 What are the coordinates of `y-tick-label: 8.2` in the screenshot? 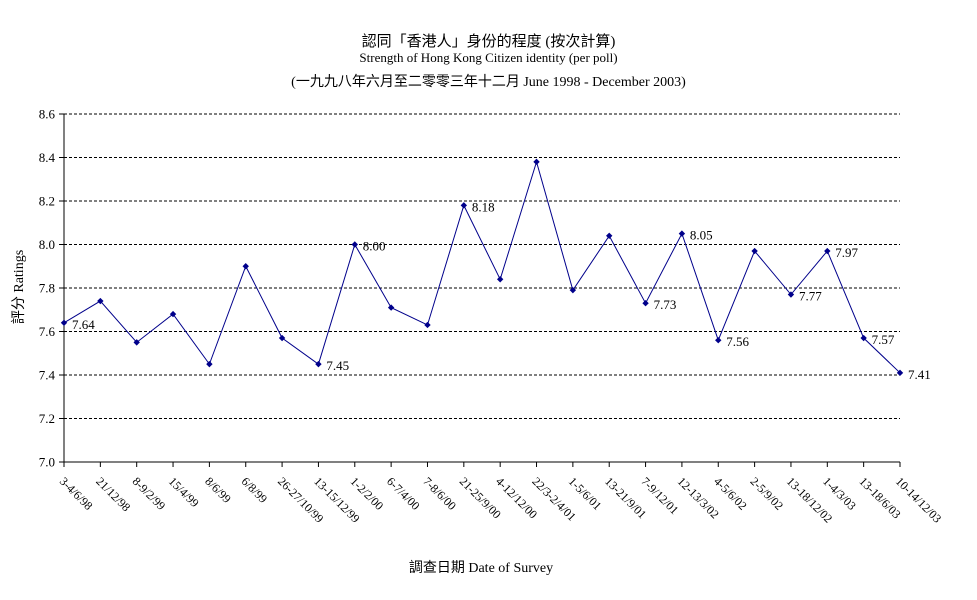 It's located at (47, 201).